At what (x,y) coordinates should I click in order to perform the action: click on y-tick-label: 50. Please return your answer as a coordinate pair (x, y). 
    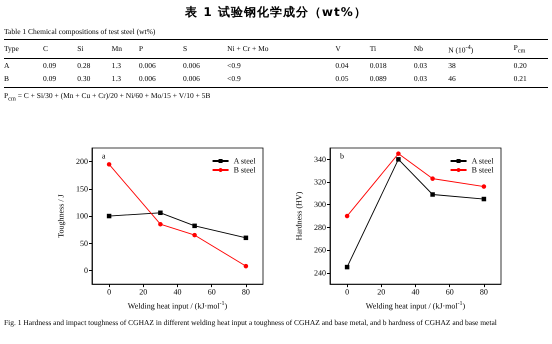
    Looking at the image, I should click on (84, 243).